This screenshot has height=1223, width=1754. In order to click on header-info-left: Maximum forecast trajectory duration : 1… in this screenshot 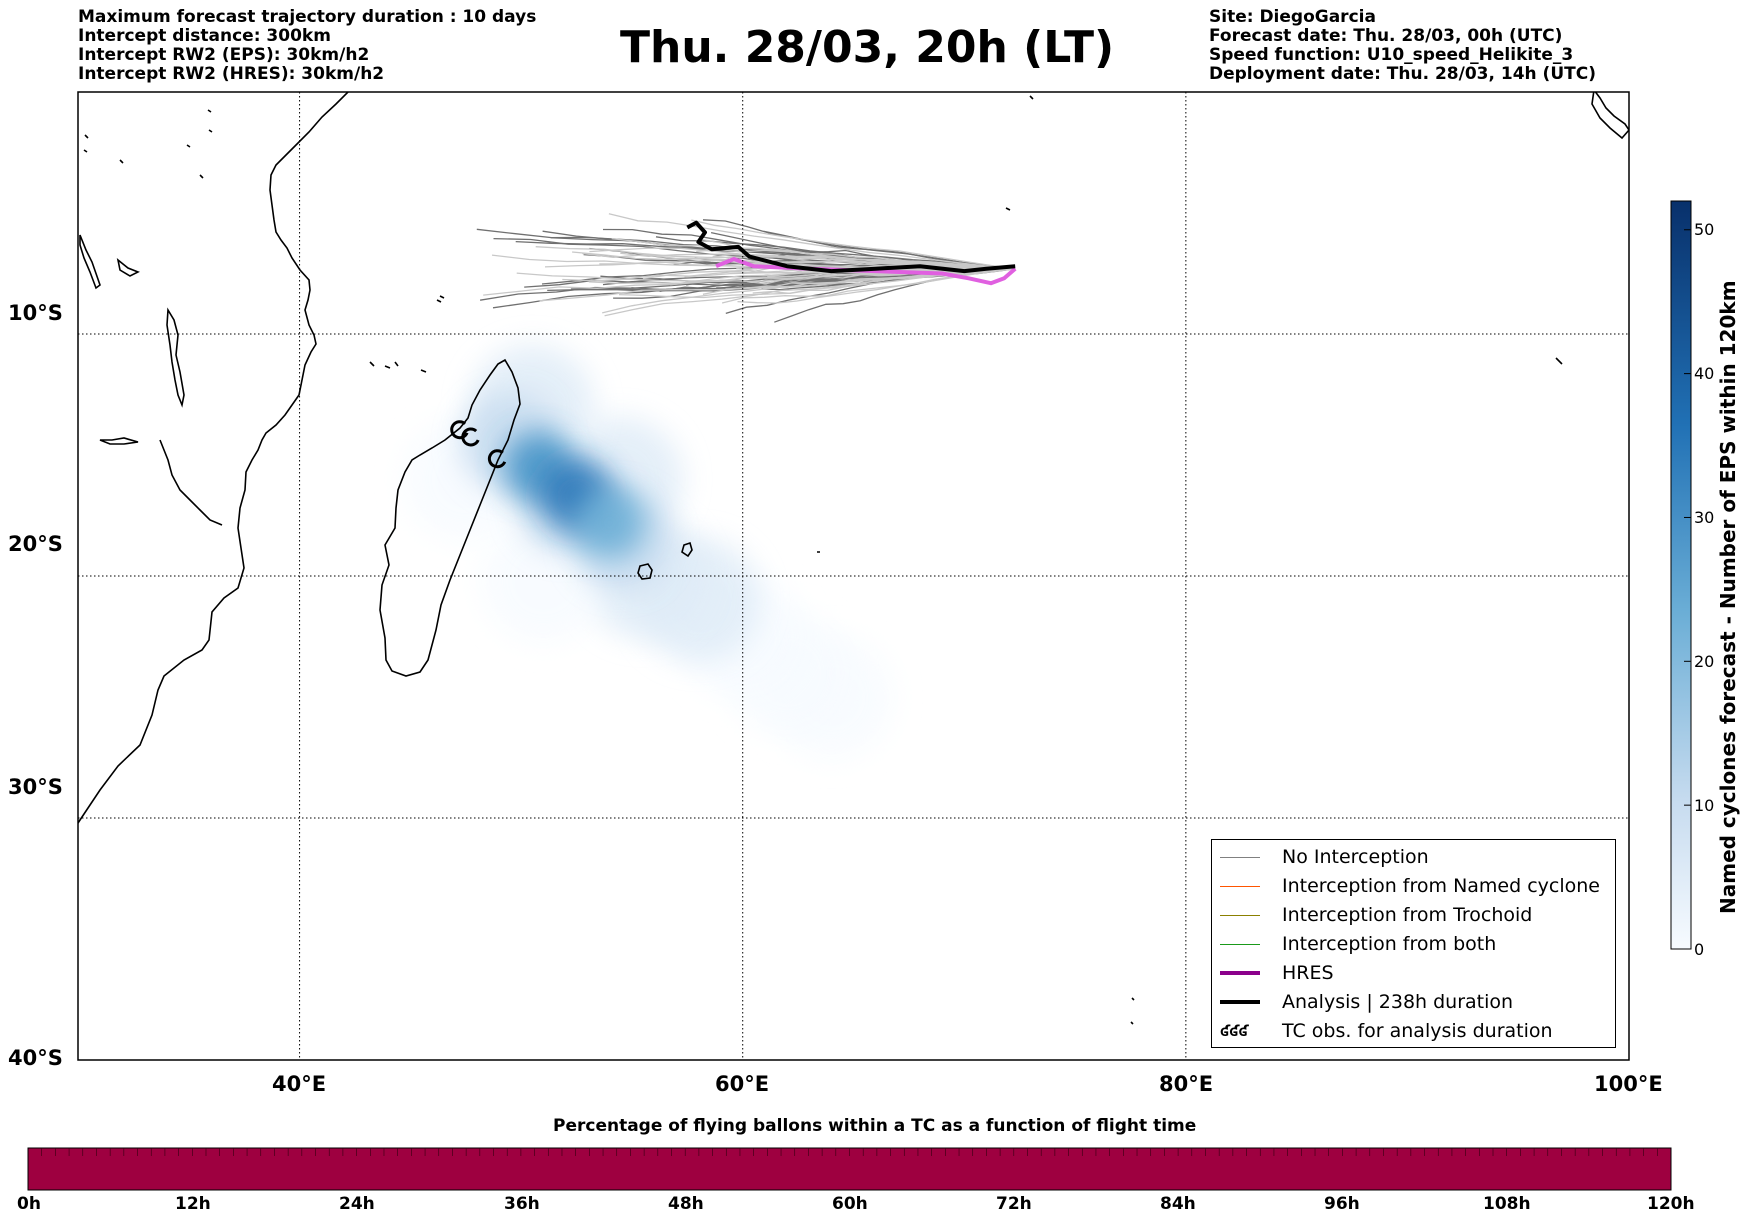, I will do `click(307, 46)`.